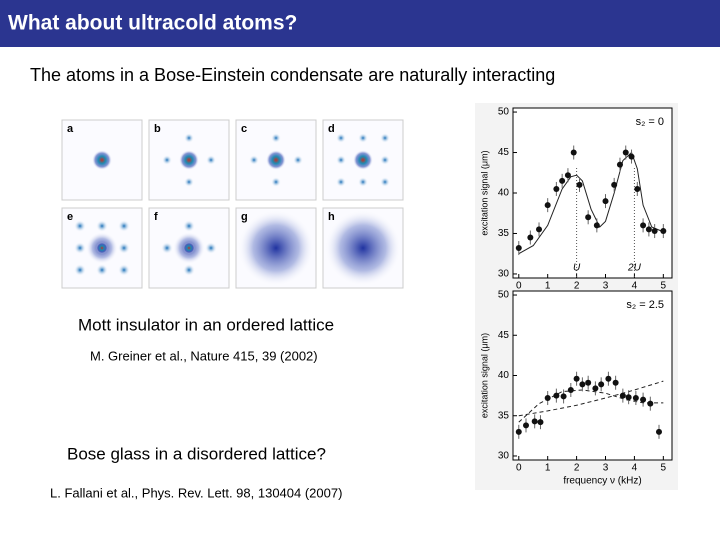 The height and width of the screenshot is (545, 720). What do you see at coordinates (360, 23) in the screenshot?
I see `title-bar` at bounding box center [360, 23].